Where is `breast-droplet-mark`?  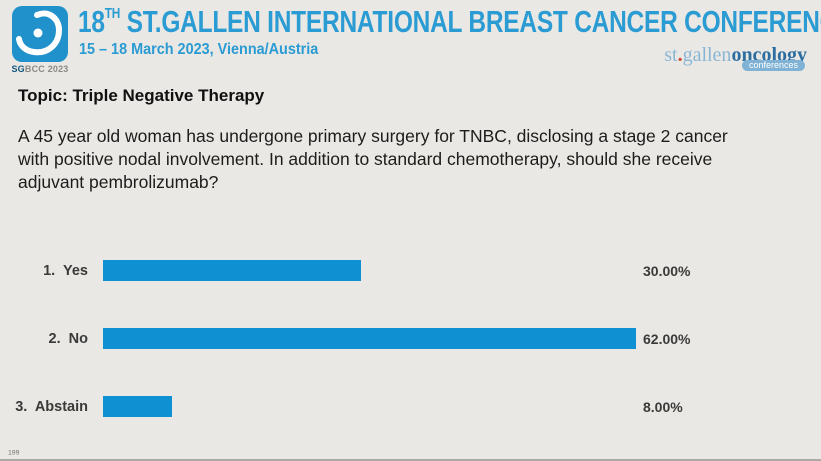 breast-droplet-mark is located at coordinates (39, 33).